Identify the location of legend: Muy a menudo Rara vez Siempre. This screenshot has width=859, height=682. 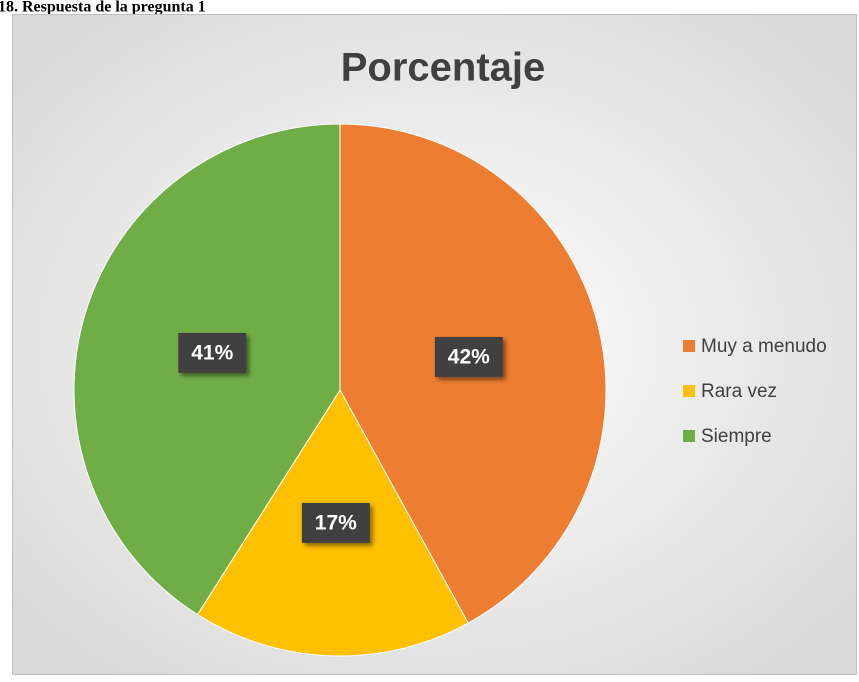
(755, 391).